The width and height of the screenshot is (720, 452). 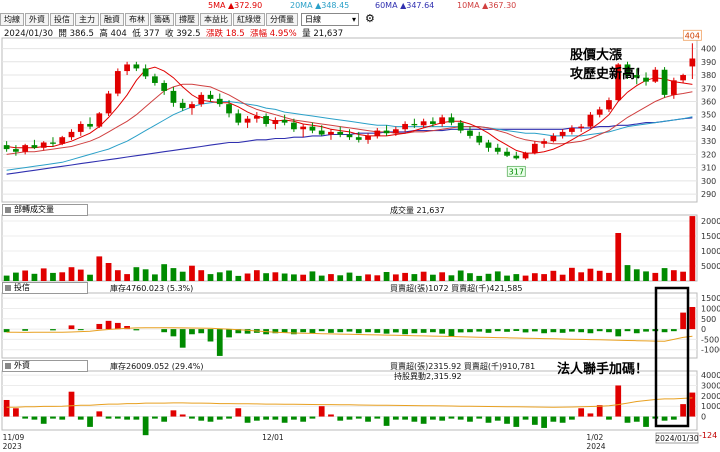 What do you see at coordinates (349, 334) in the screenshot?
I see `trust-stock-line` at bounding box center [349, 334].